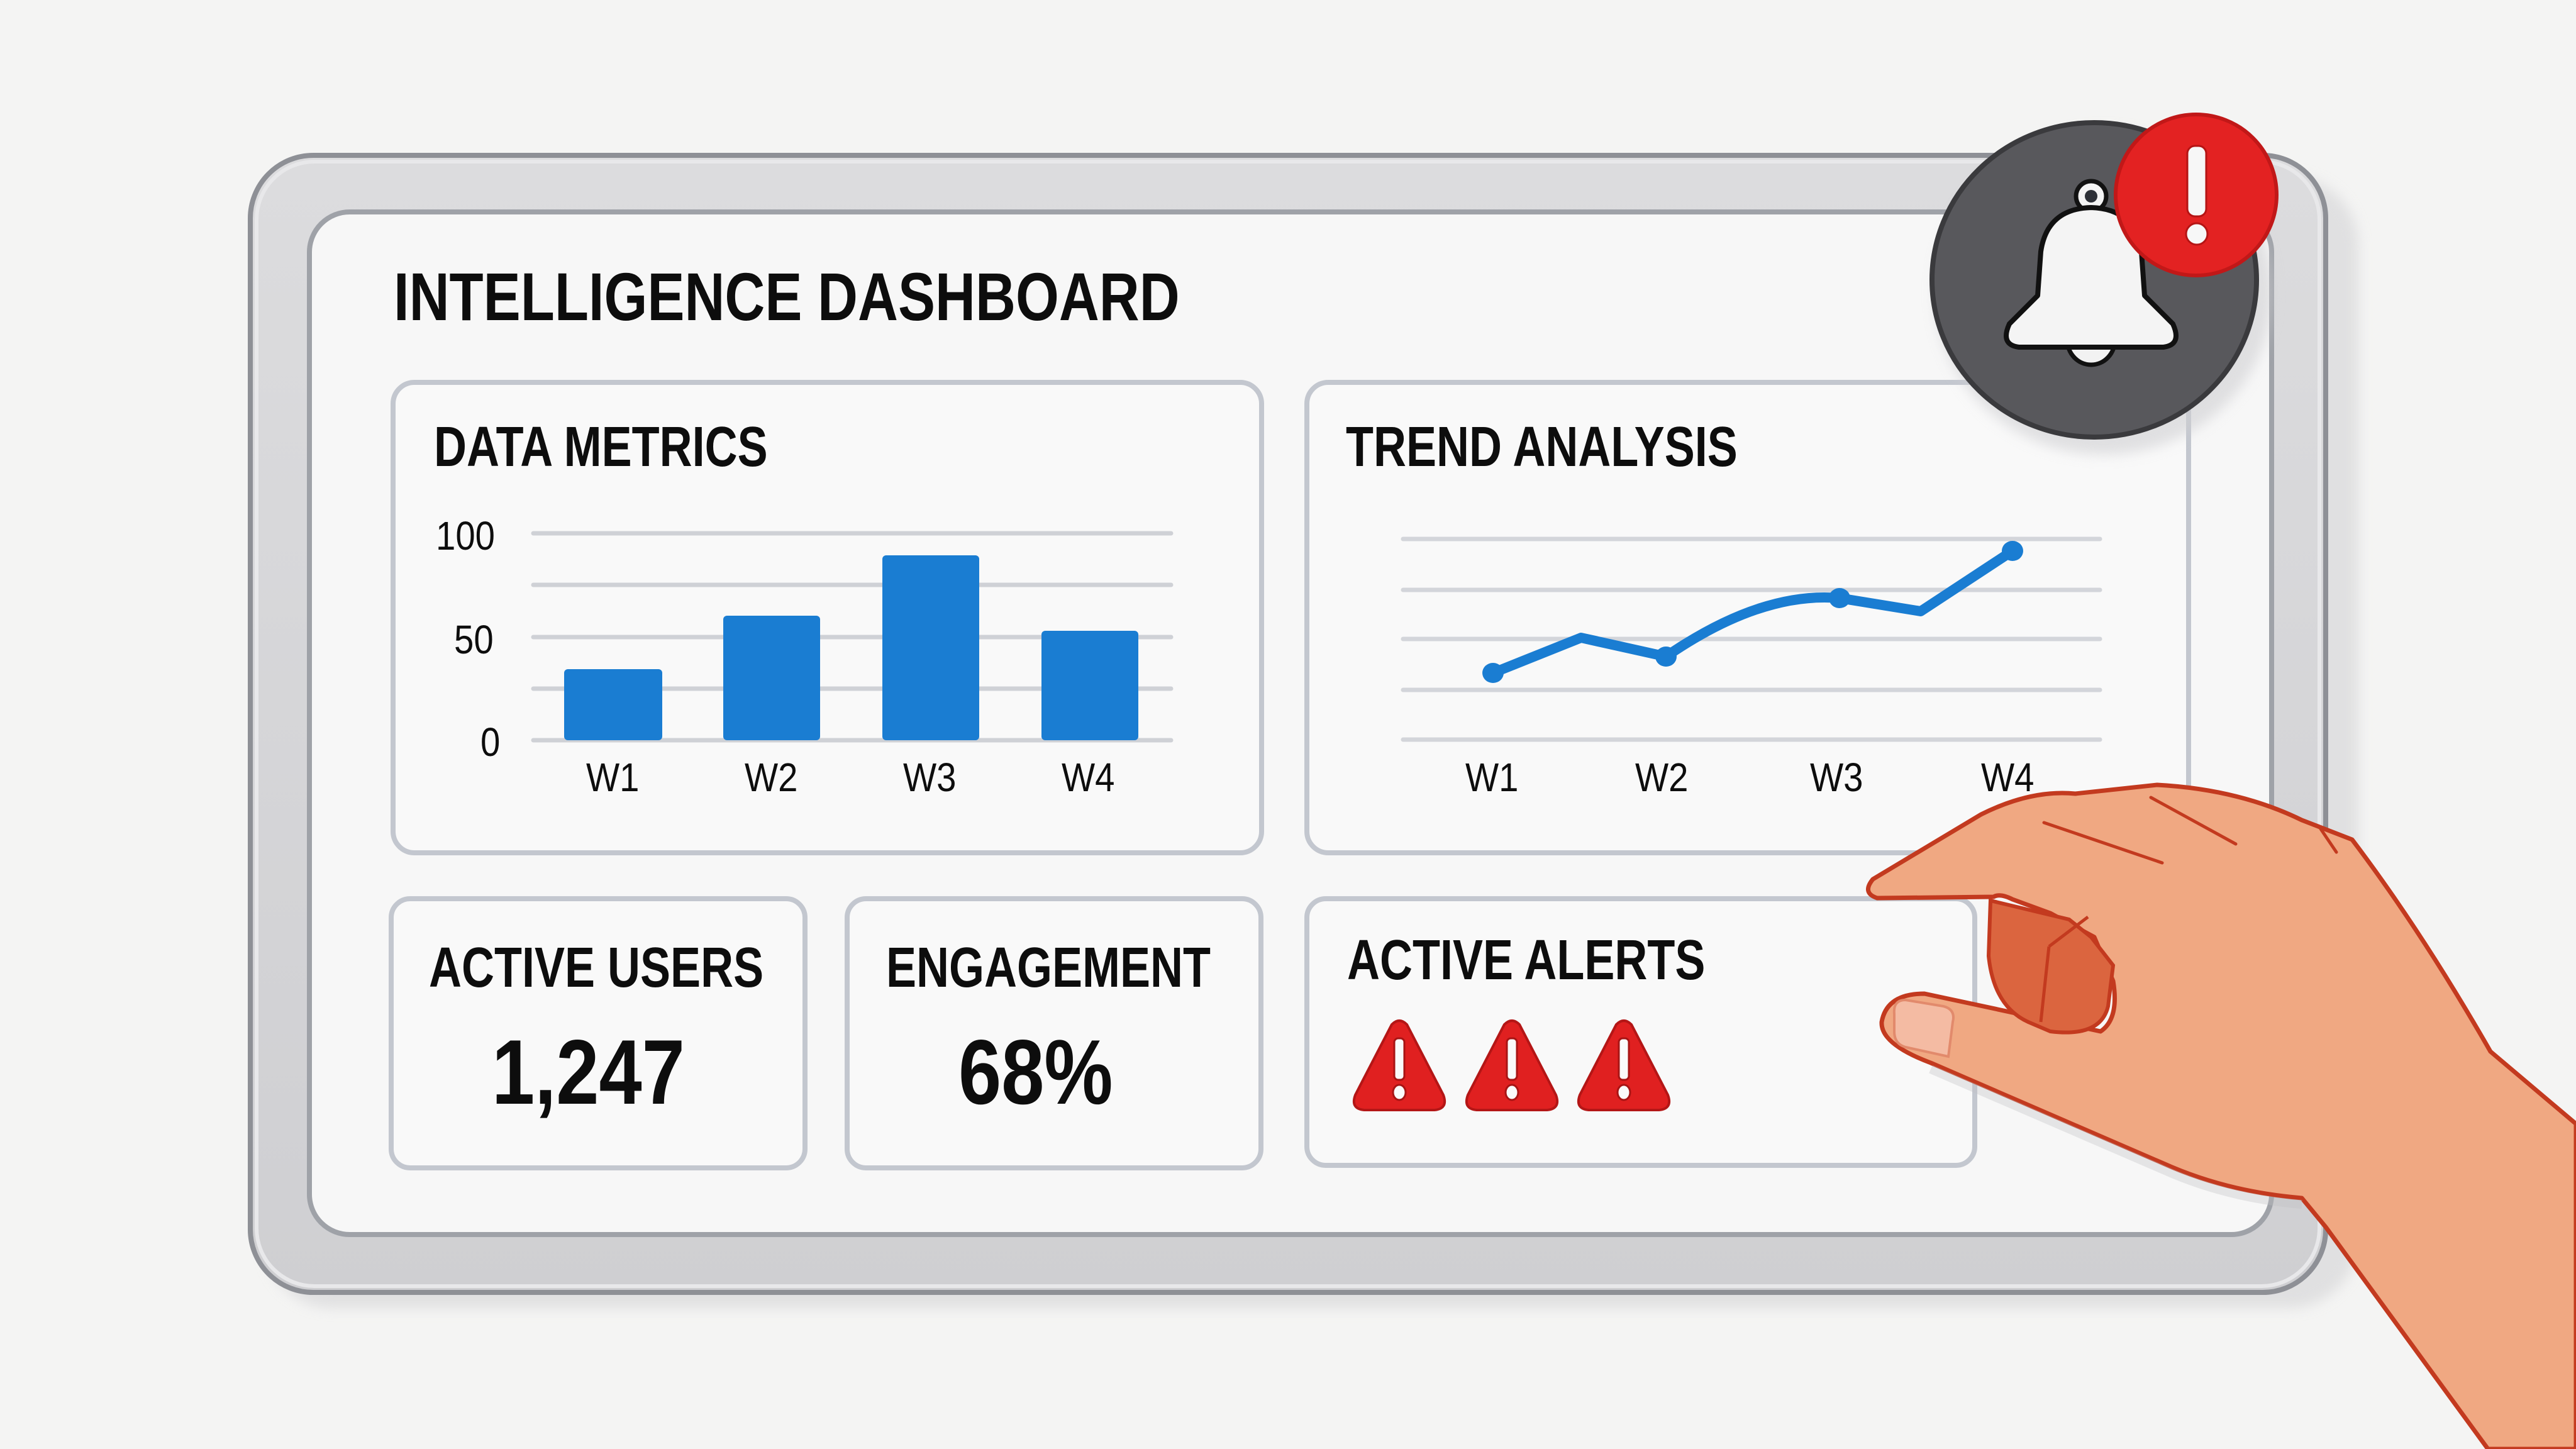 Image resolution: width=2576 pixels, height=1449 pixels. What do you see at coordinates (1662, 777) in the screenshot?
I see `trend-x-label-w2: W2` at bounding box center [1662, 777].